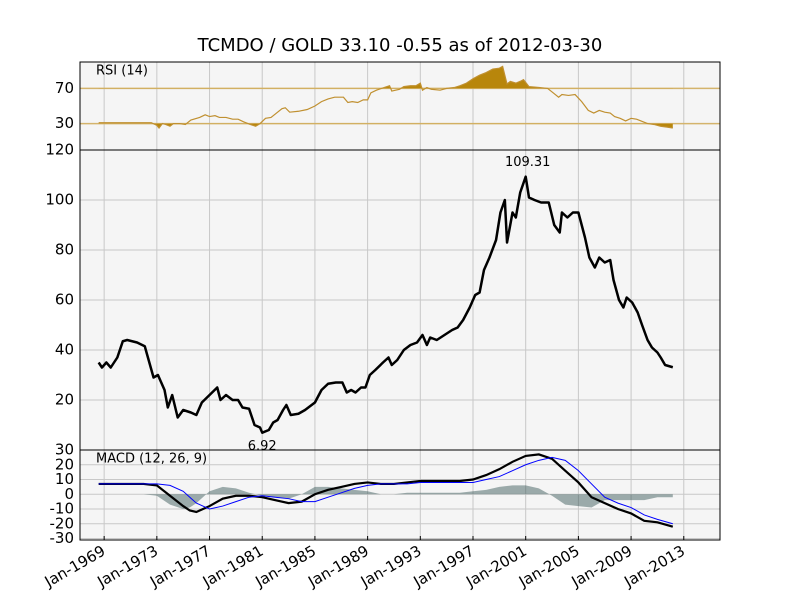 The height and width of the screenshot is (600, 800). Describe the element at coordinates (64, 250) in the screenshot. I see `y-tick-label: 80` at that location.